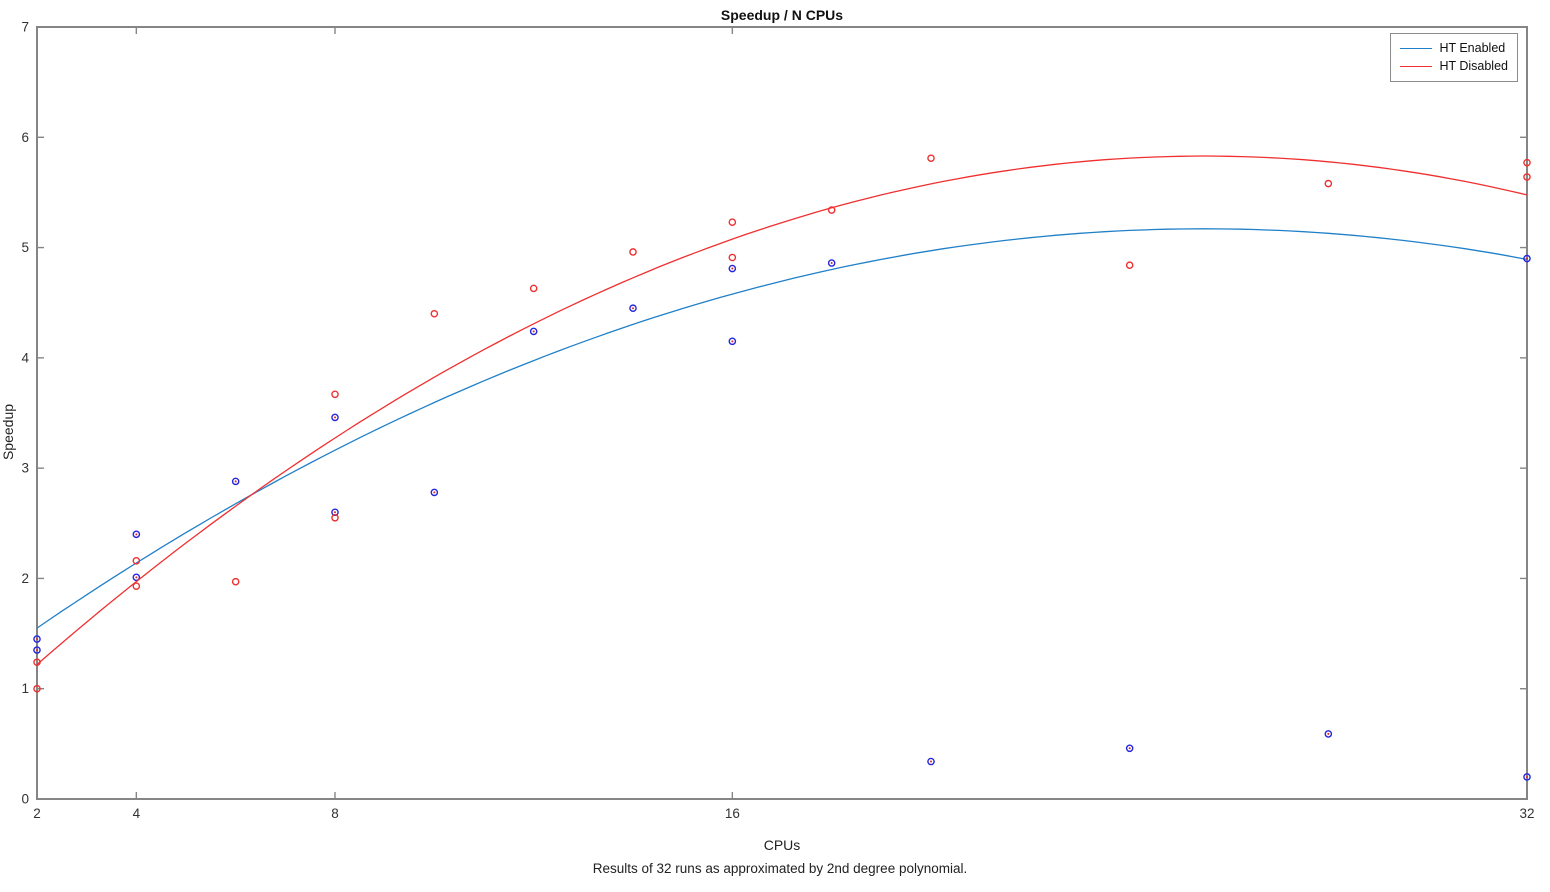 The image size is (1550, 892). What do you see at coordinates (25, 137) in the screenshot?
I see `y-tick-label: 6` at bounding box center [25, 137].